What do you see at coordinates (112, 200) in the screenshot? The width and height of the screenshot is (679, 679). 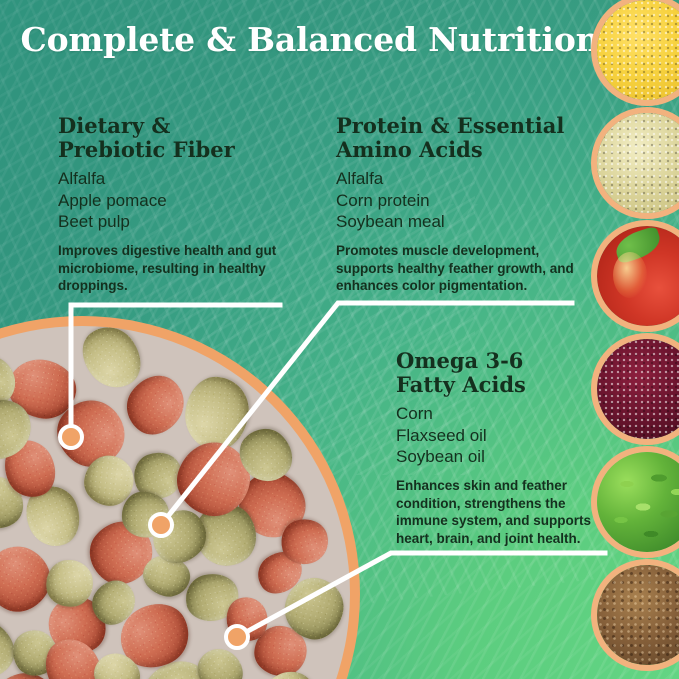 I see `ingredient-item: Apple pomace` at bounding box center [112, 200].